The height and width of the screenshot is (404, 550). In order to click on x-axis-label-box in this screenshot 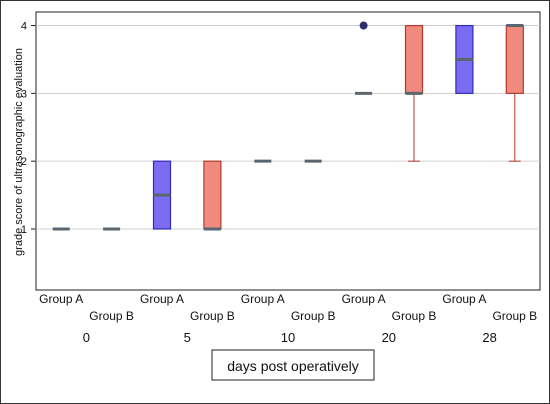, I will do `click(293, 365)`.